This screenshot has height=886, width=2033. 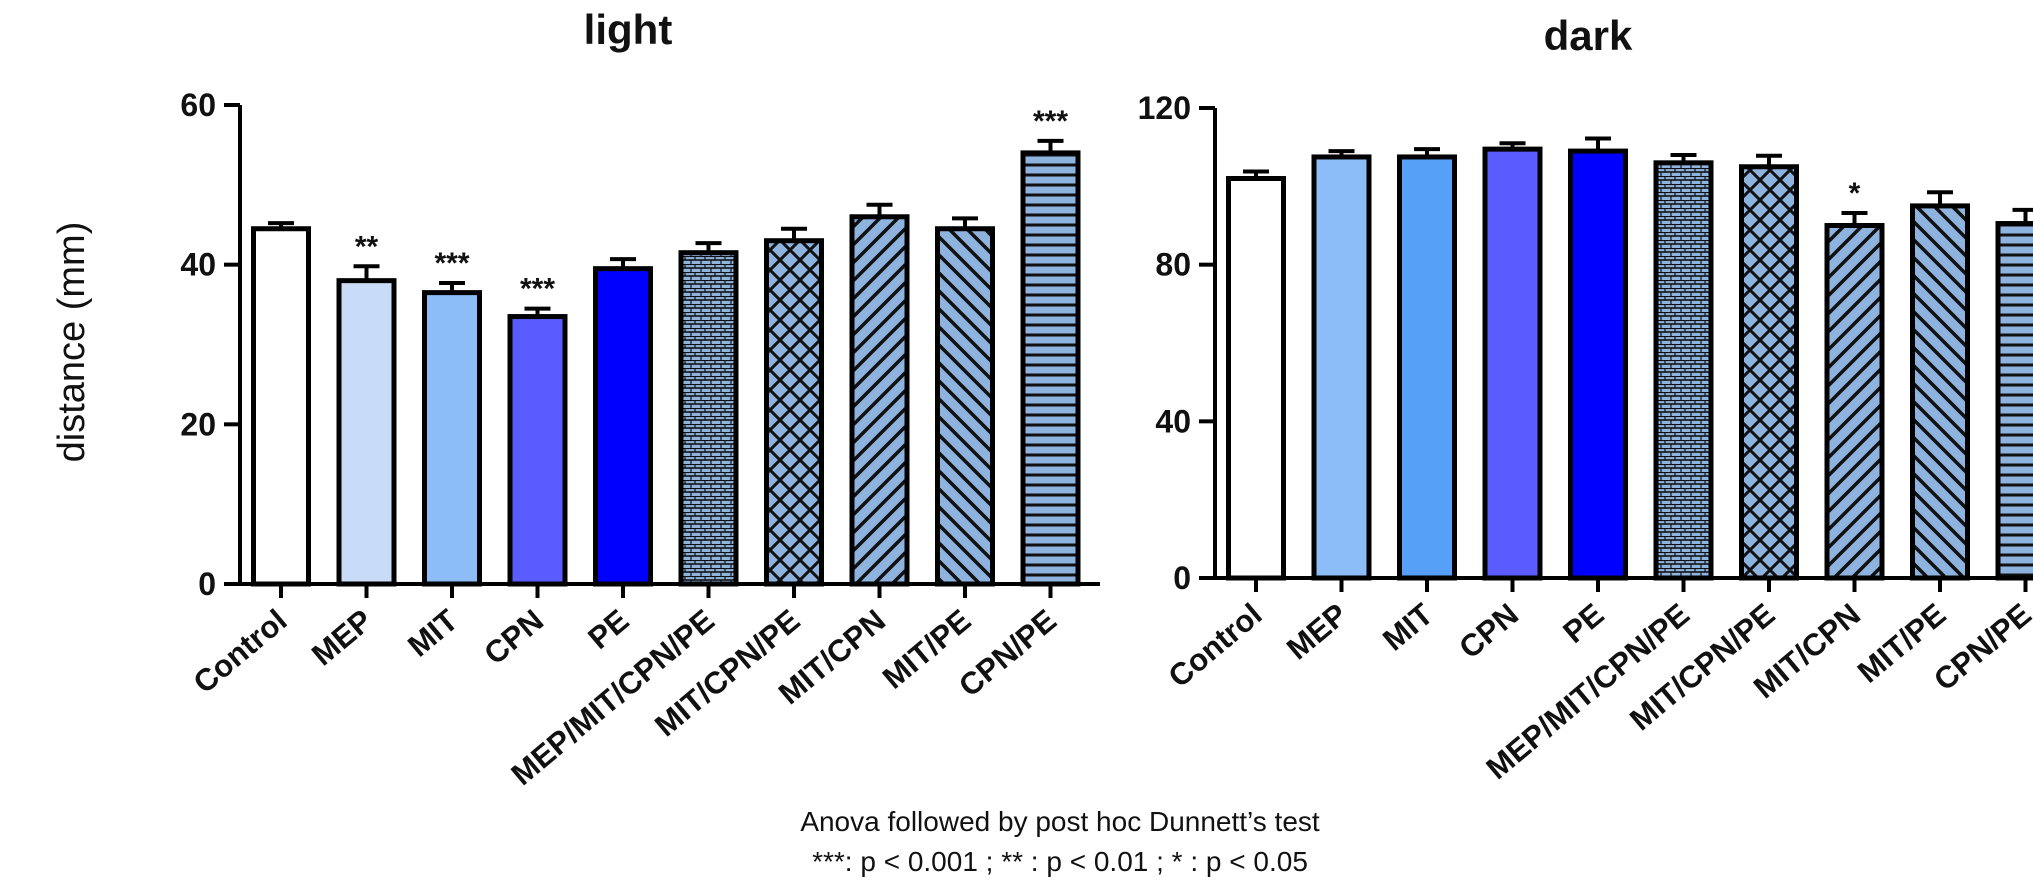 What do you see at coordinates (1588, 35) in the screenshot?
I see `right-chart-title: dark` at bounding box center [1588, 35].